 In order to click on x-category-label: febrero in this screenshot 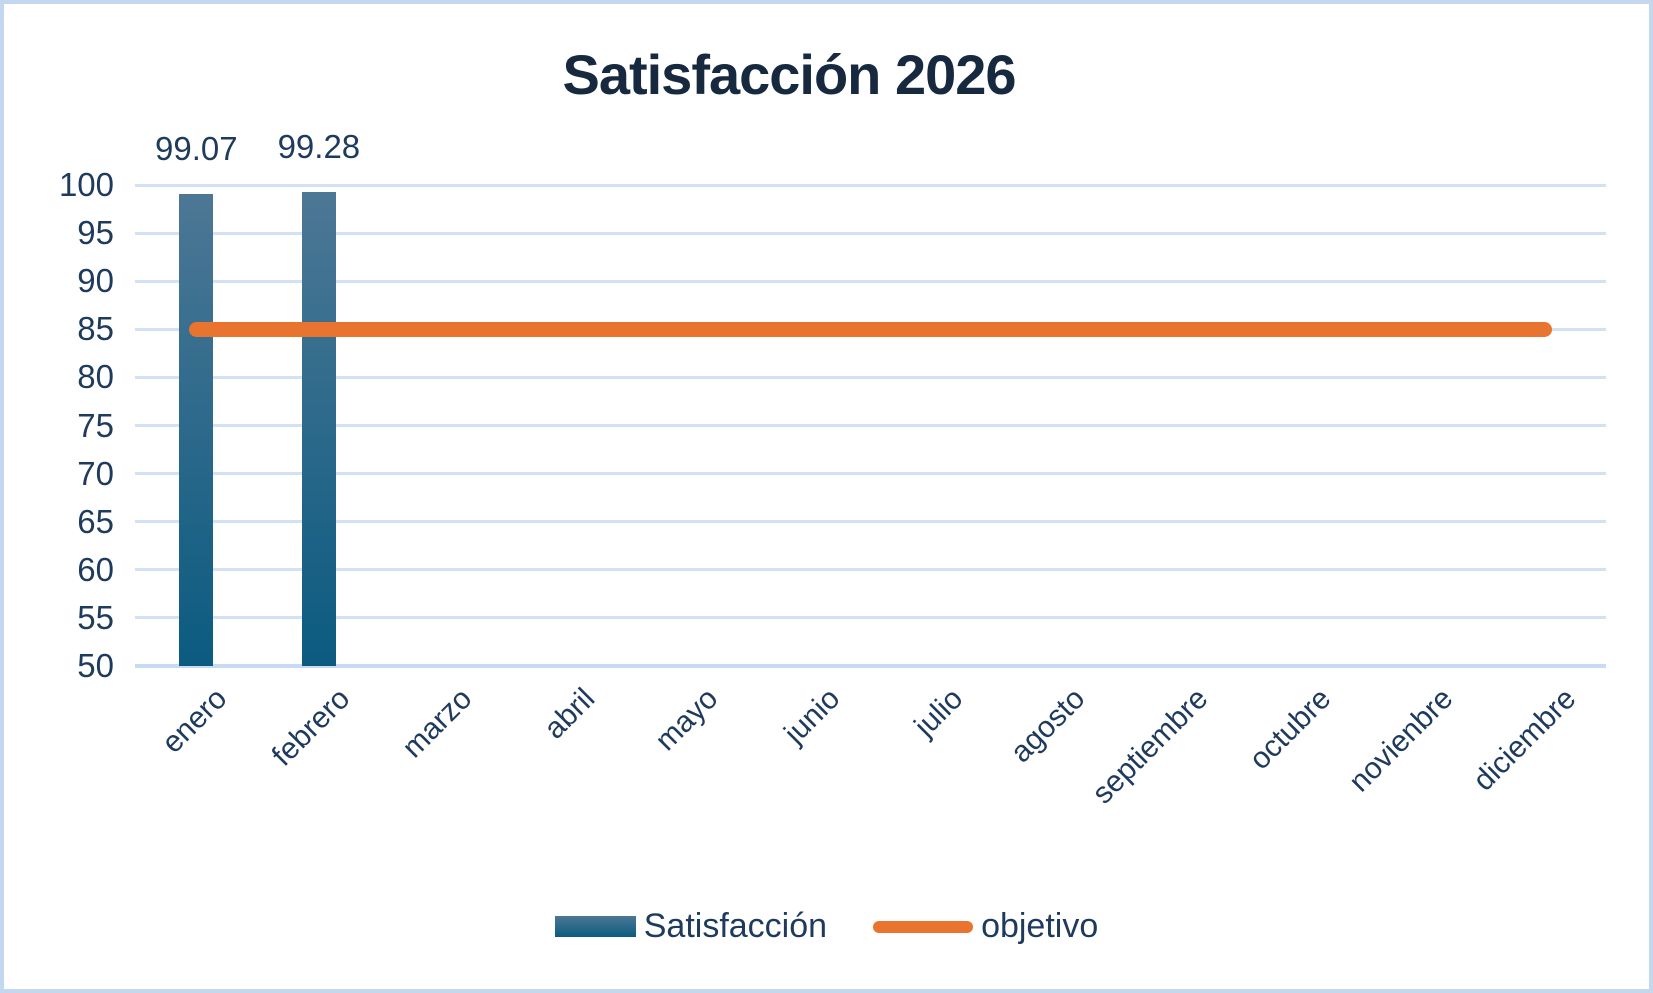, I will do `click(311, 727)`.